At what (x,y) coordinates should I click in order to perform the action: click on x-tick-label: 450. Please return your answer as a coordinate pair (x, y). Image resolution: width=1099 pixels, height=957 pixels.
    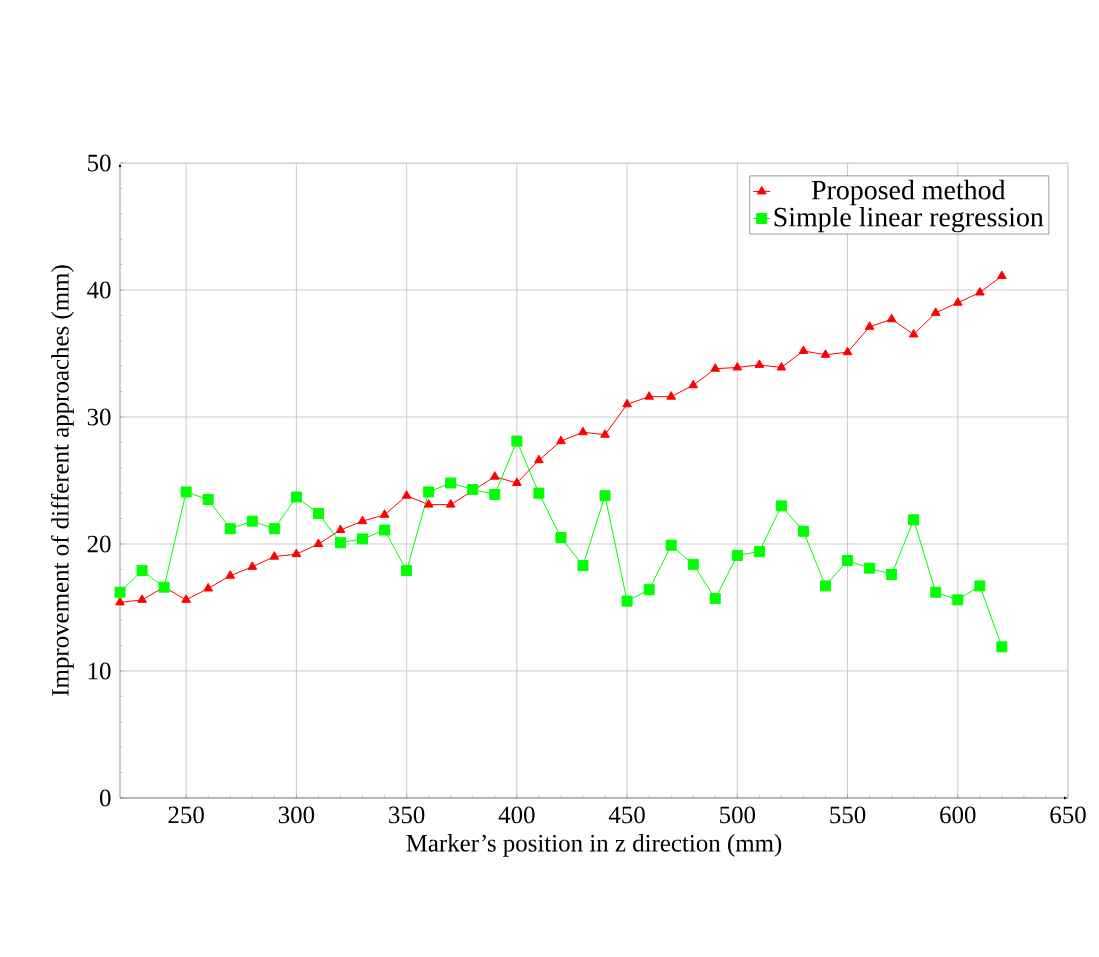
    Looking at the image, I should click on (626, 815).